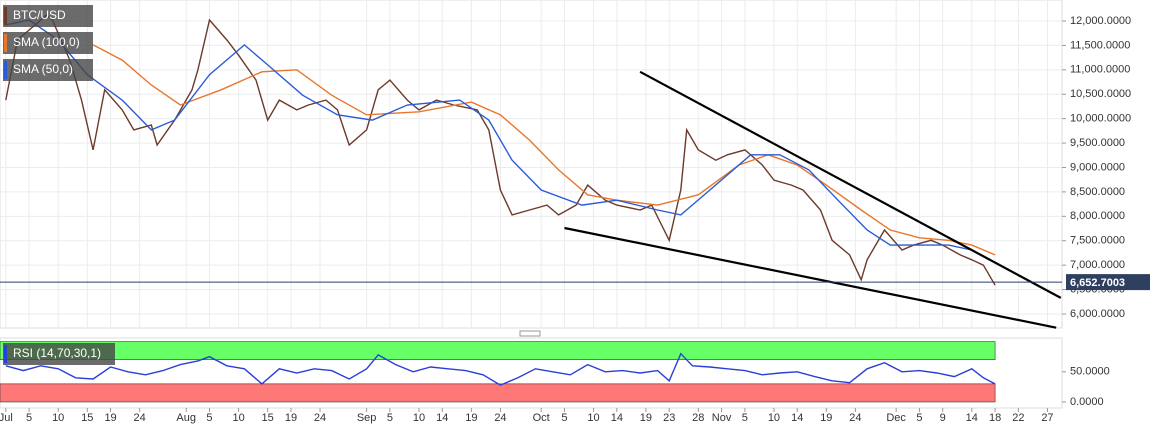  I want to click on legend-label: SMA (100,0), so click(46, 42).